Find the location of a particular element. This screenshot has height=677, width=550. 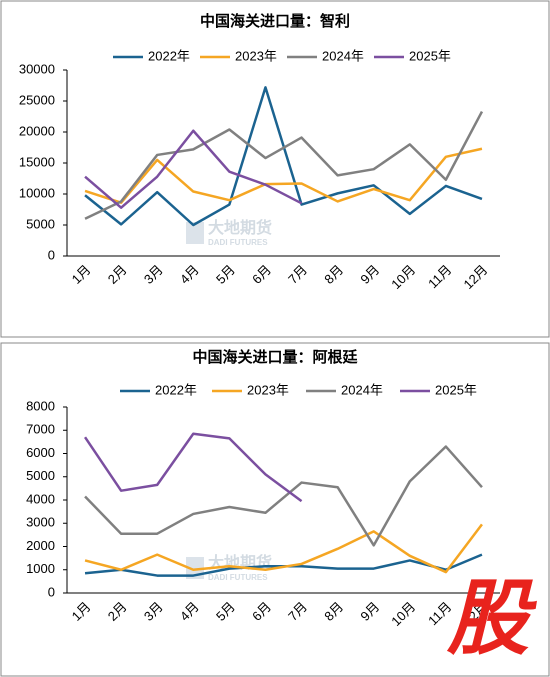

y-tick-label: 30000 is located at coordinates (37, 68).